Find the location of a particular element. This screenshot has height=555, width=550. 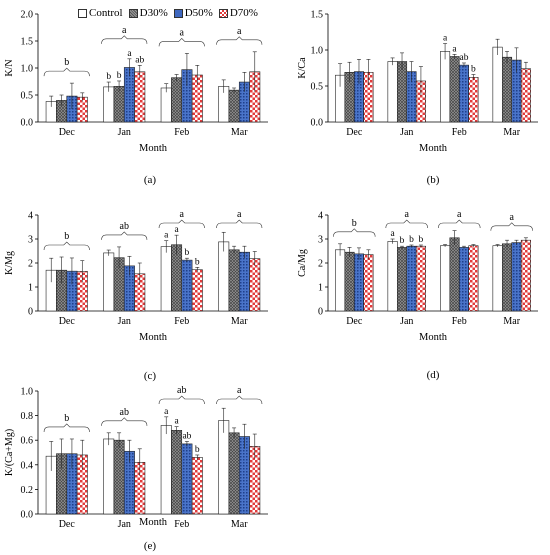

group-letter: ab is located at coordinates (181, 390).